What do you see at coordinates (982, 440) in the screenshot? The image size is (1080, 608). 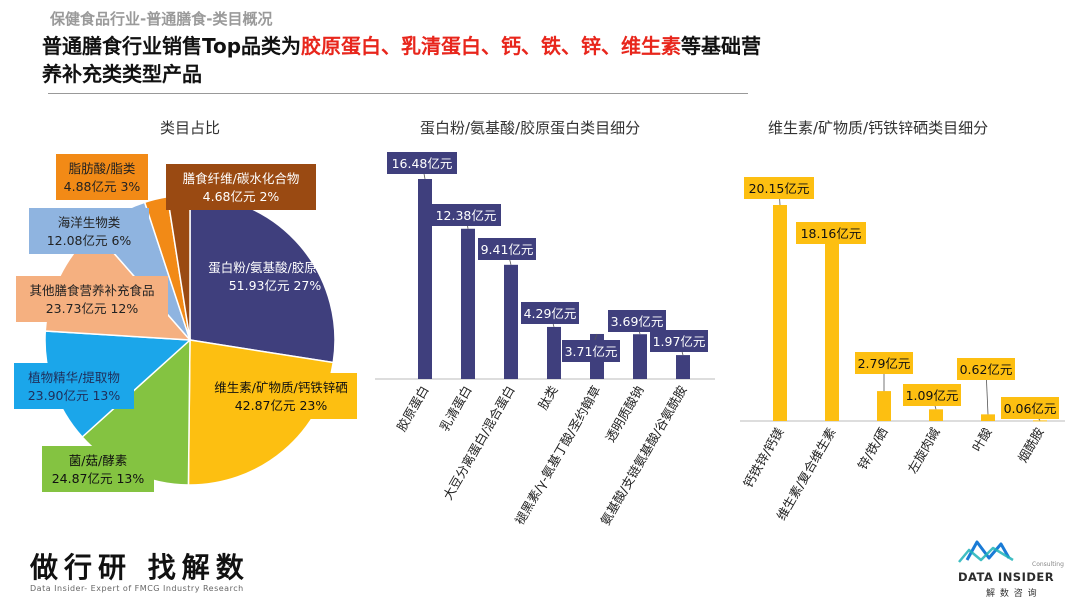 I see `bar2-svg-category-4: 叶酸` at bounding box center [982, 440].